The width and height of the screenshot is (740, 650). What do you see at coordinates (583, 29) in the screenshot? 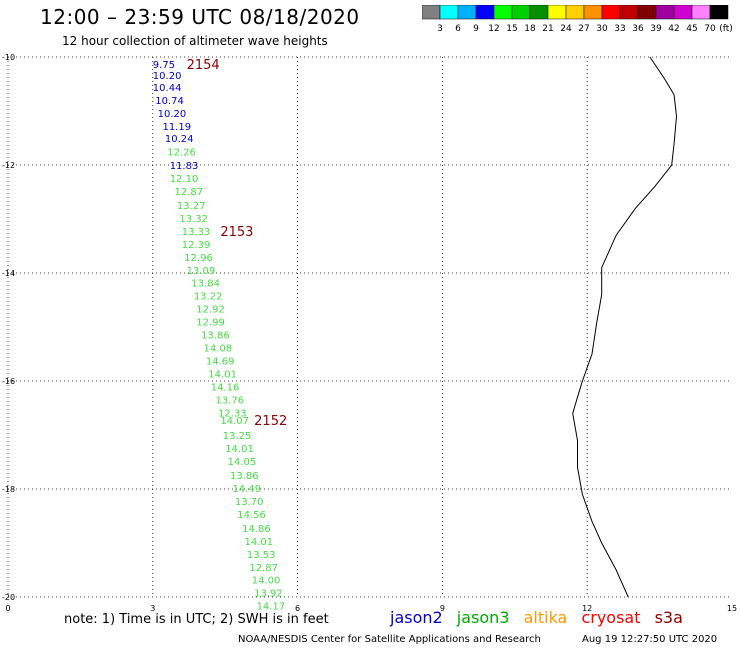
I see `colorbar-label: 27` at bounding box center [583, 29].